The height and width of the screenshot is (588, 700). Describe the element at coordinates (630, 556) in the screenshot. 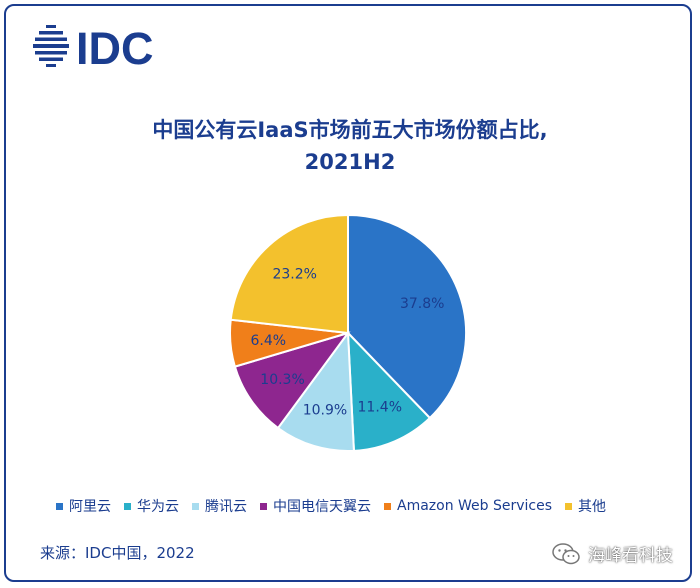

I see `watermark-text: 海峰看科技` at that location.